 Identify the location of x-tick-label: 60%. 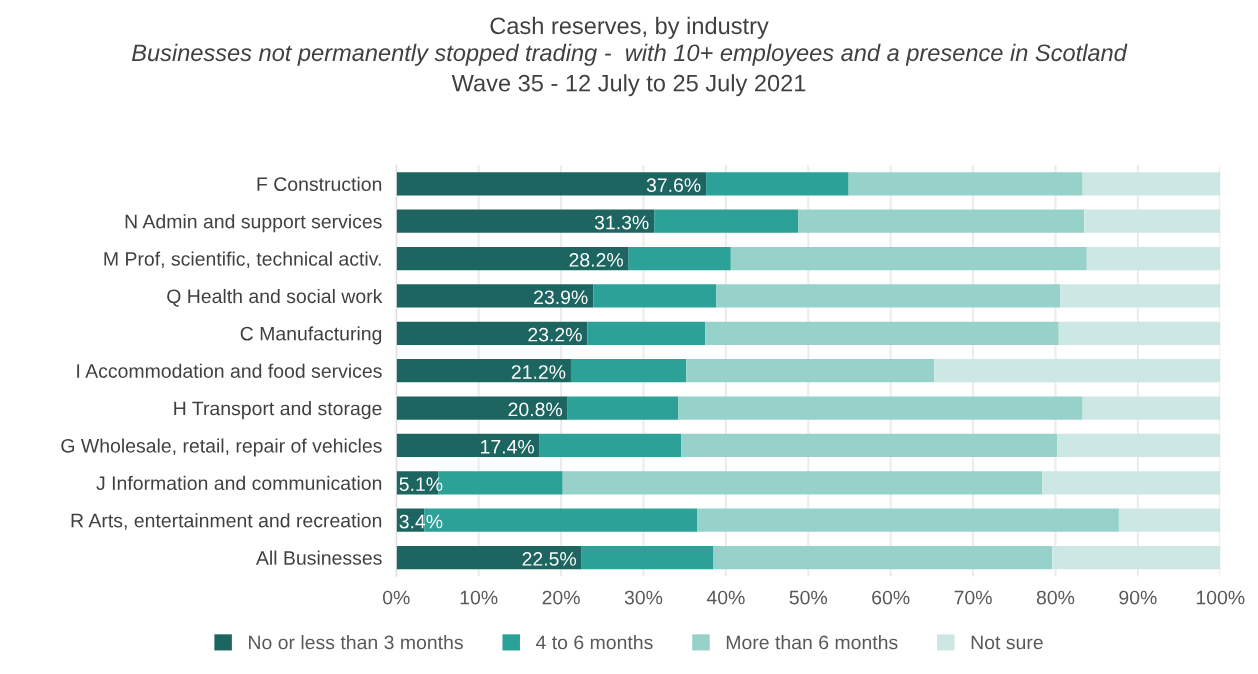
(891, 597).